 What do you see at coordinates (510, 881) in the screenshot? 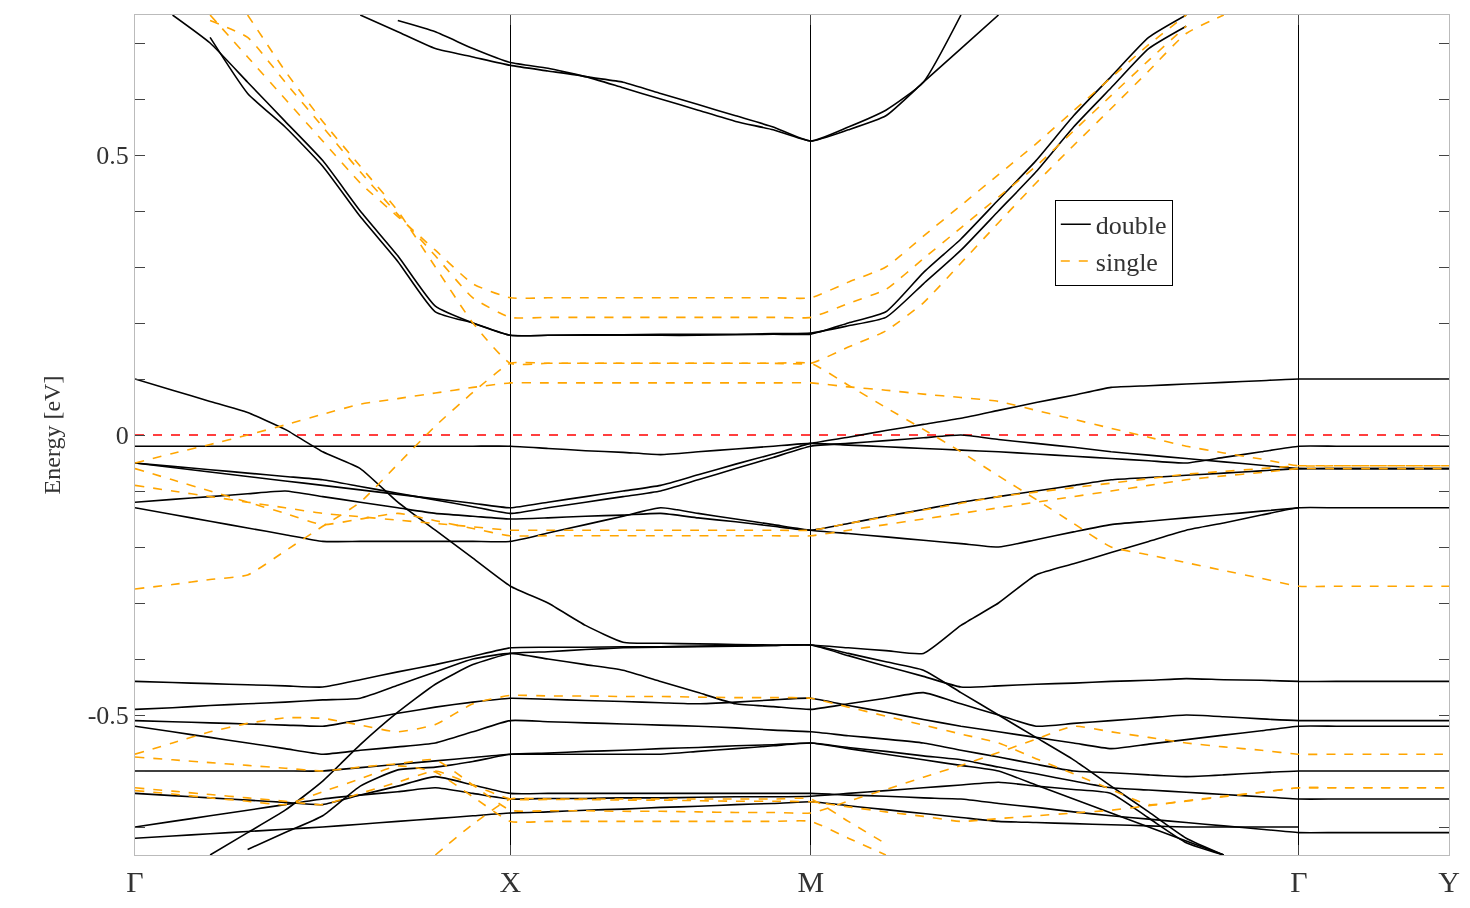
I see `x-tick-label: X` at bounding box center [510, 881].